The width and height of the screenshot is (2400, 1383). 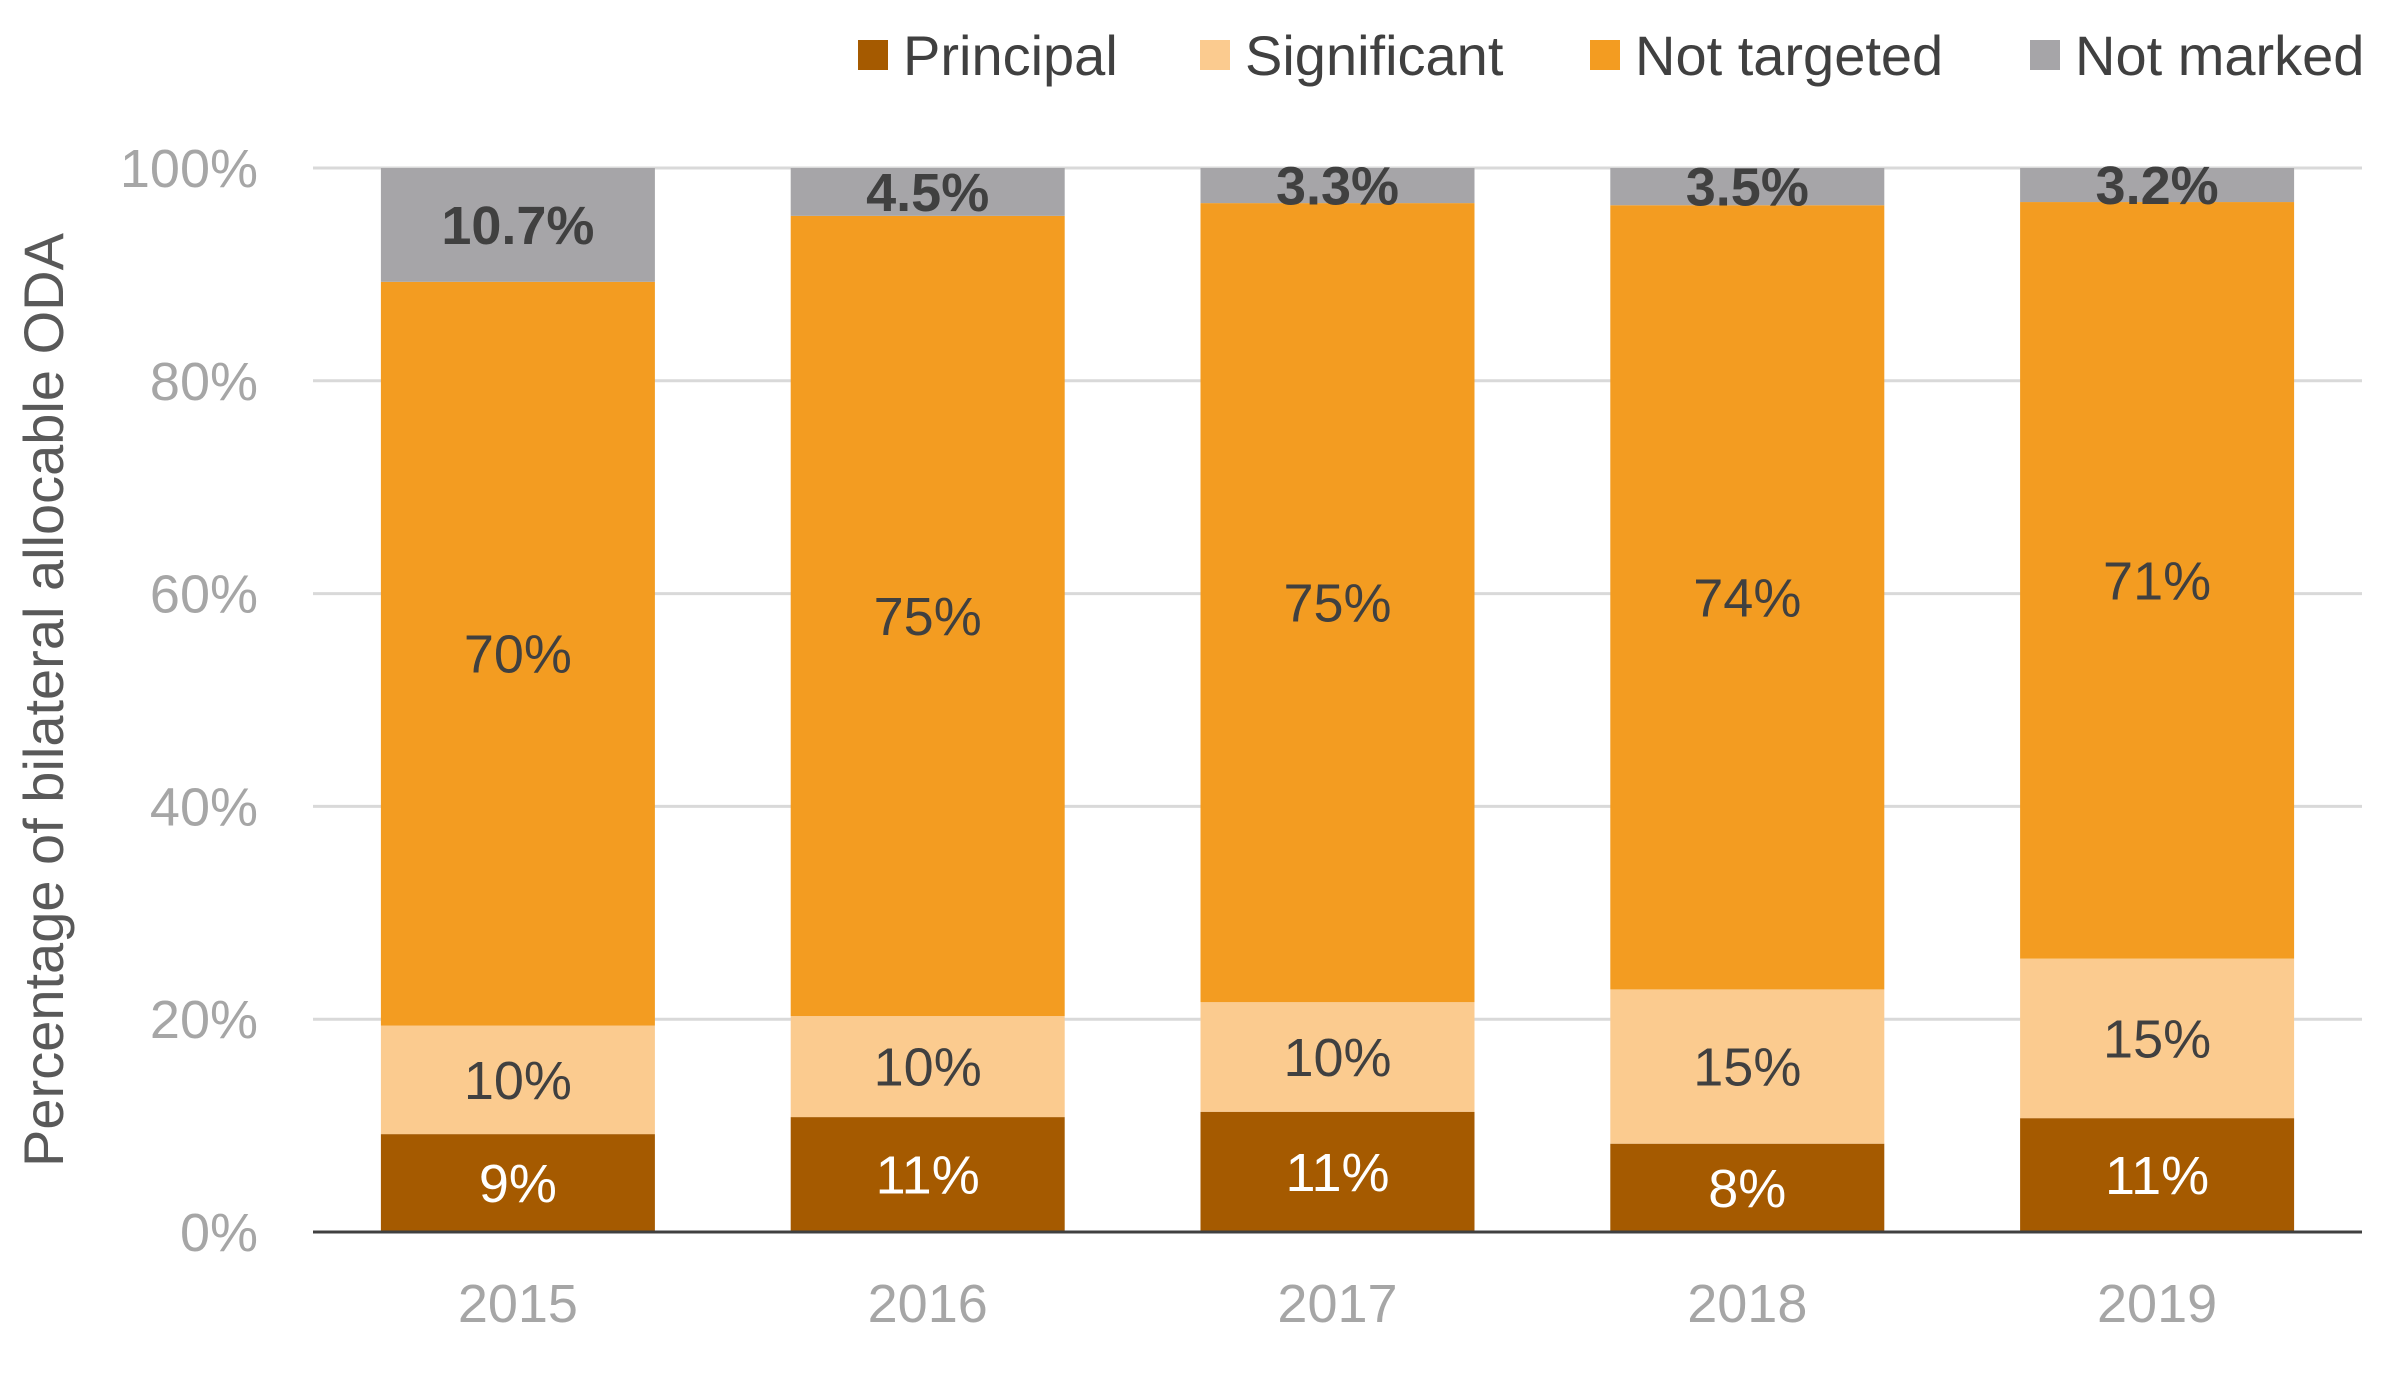 What do you see at coordinates (2157, 1304) in the screenshot?
I see `x-tick-label: 2019` at bounding box center [2157, 1304].